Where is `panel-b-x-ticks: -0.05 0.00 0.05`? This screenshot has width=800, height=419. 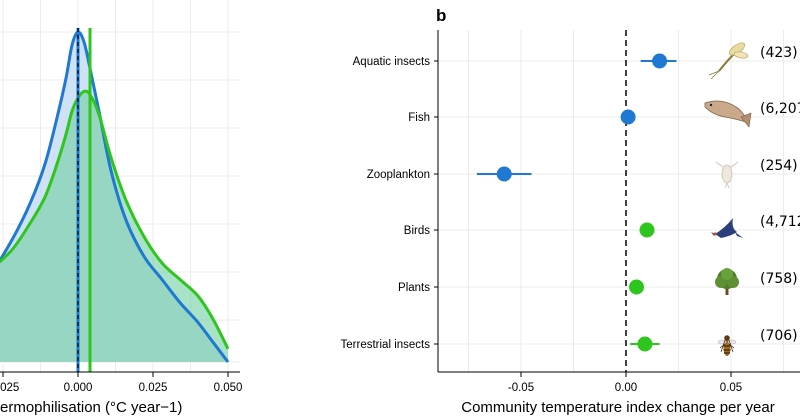 panel-b-x-ticks: -0.05 0.00 0.05 is located at coordinates (625, 383).